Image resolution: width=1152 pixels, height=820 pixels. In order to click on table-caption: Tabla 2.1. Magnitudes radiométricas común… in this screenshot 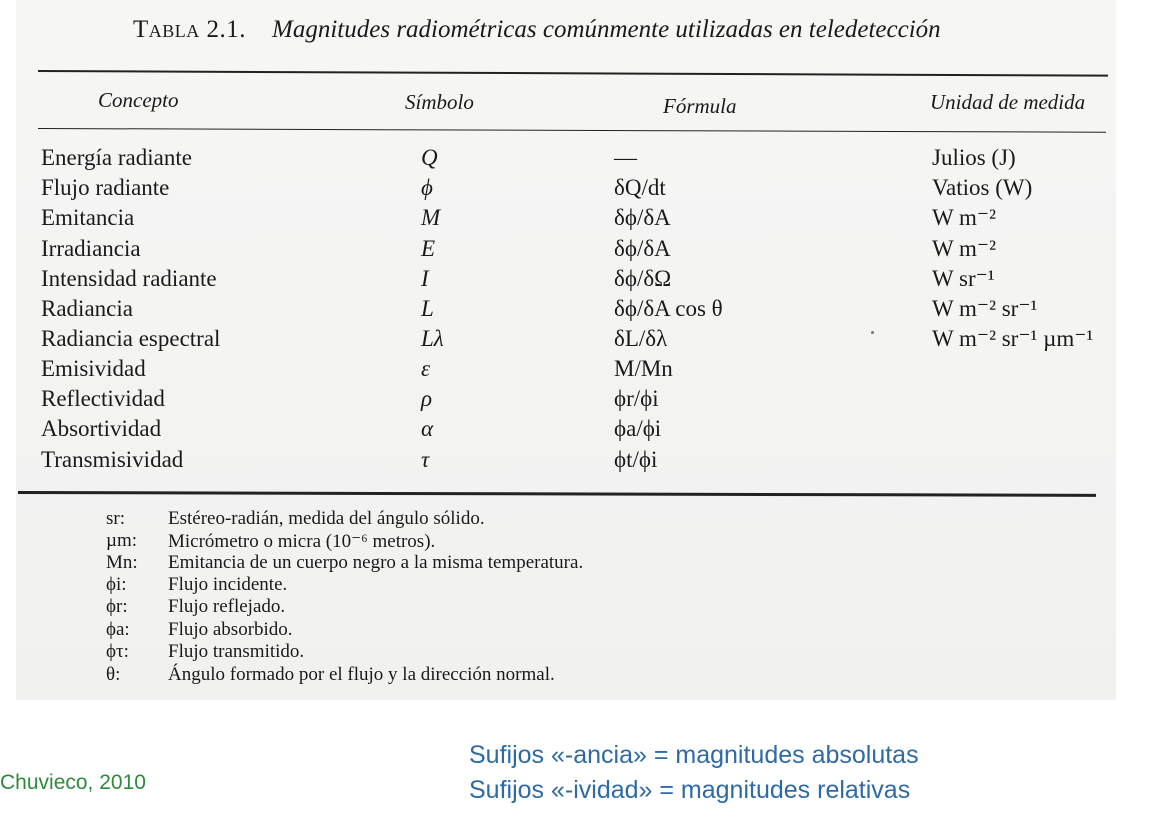, I will do `click(537, 30)`.